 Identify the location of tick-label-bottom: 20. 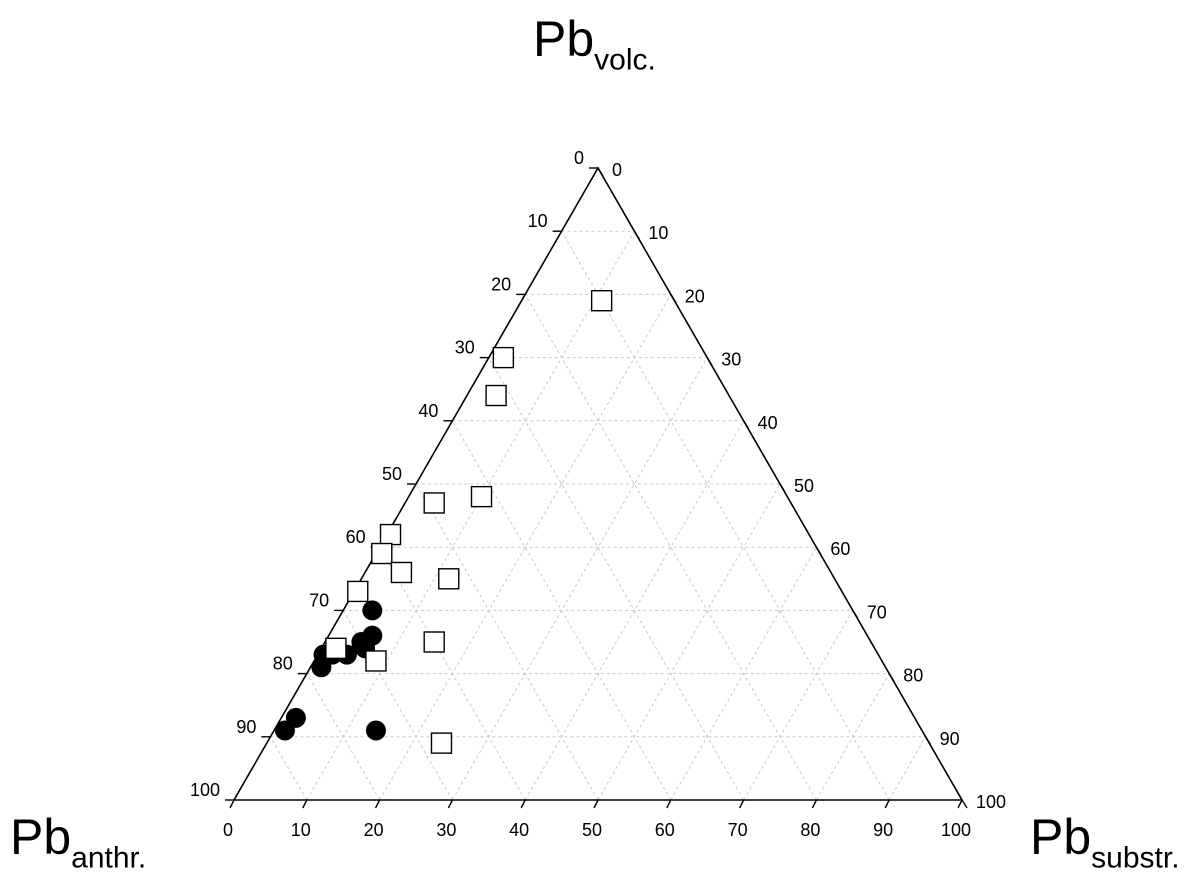
(374, 830).